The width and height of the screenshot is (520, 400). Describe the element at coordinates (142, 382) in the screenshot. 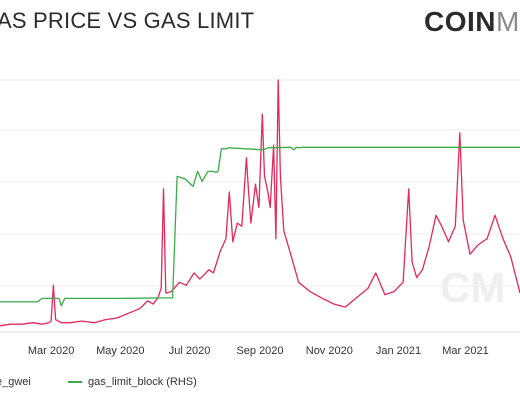

I see `legend-label-gas-limit: gas_limit_block (RHS)` at that location.